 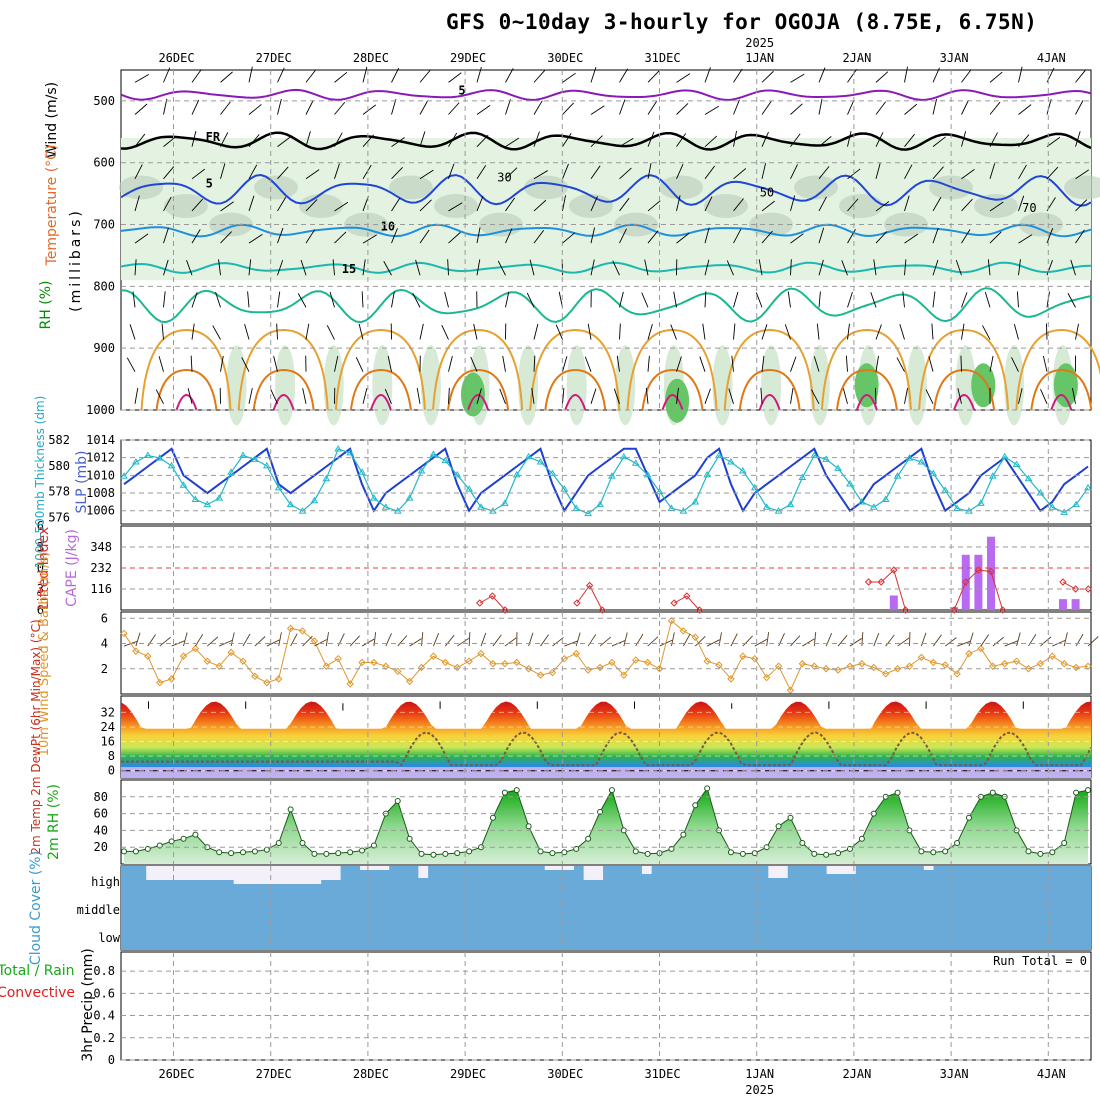 I want to click on temp-ytick-label: 16, so click(x=108, y=742).